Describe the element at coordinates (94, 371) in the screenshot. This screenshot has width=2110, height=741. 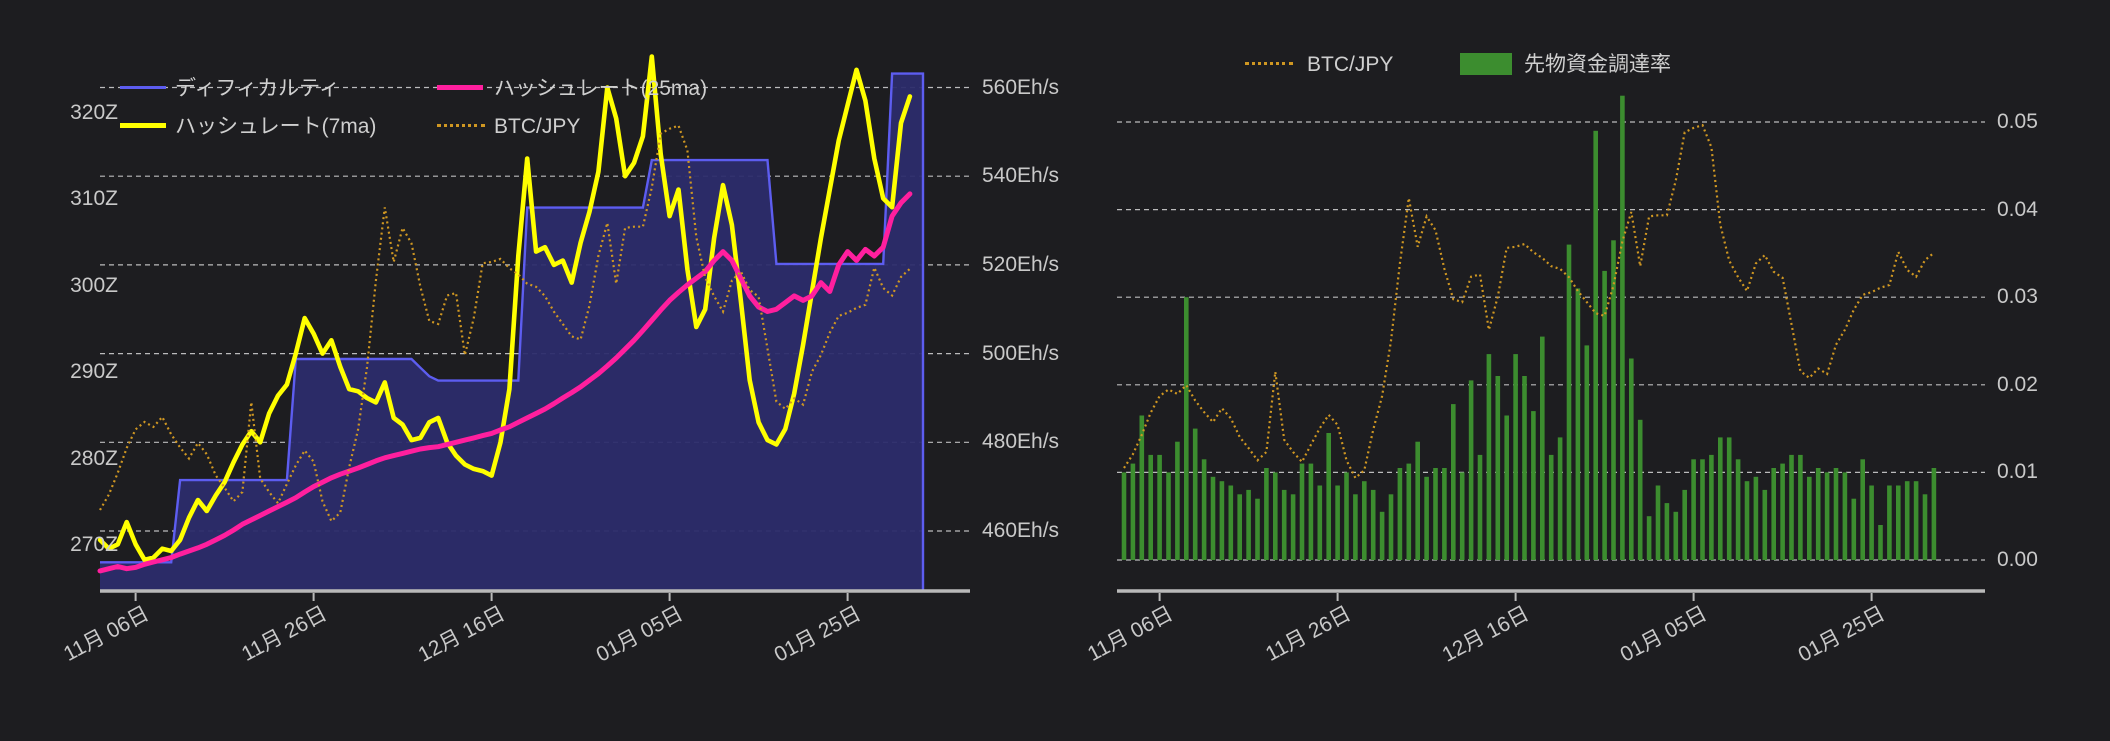
I see `y-left-label-290Z: 290Z` at that location.